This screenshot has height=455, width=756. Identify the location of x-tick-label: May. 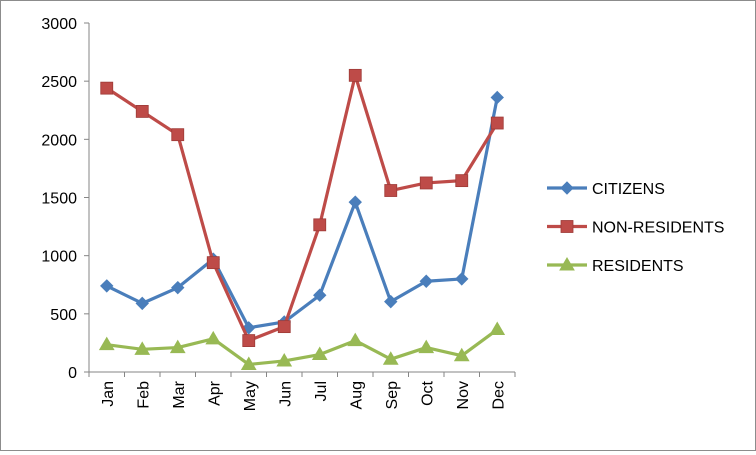
(250, 396).